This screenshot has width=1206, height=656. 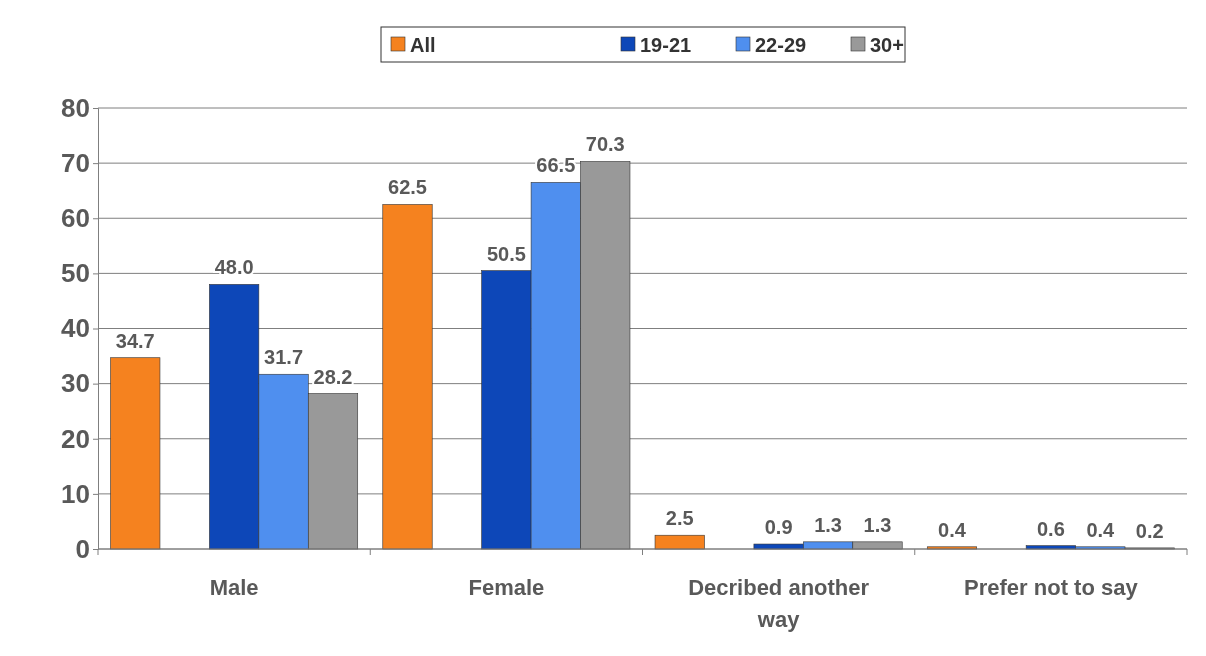 I want to click on x-tick-label: Decribed another way, so click(x=779, y=603).